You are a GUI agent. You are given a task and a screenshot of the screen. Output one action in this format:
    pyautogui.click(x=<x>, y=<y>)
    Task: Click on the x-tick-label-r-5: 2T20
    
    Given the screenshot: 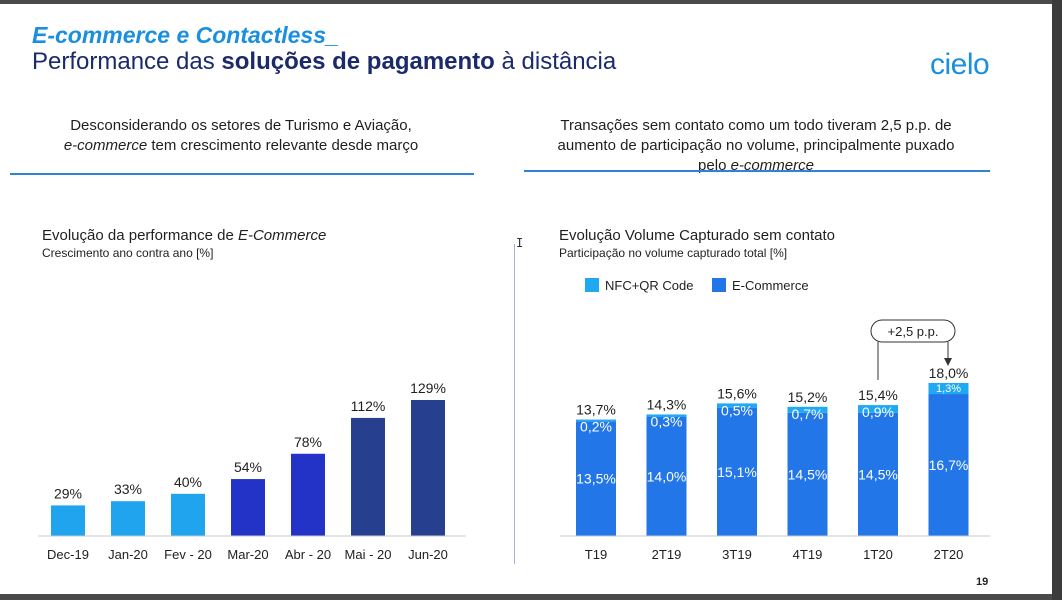 What is the action you would take?
    pyautogui.click(x=949, y=554)
    